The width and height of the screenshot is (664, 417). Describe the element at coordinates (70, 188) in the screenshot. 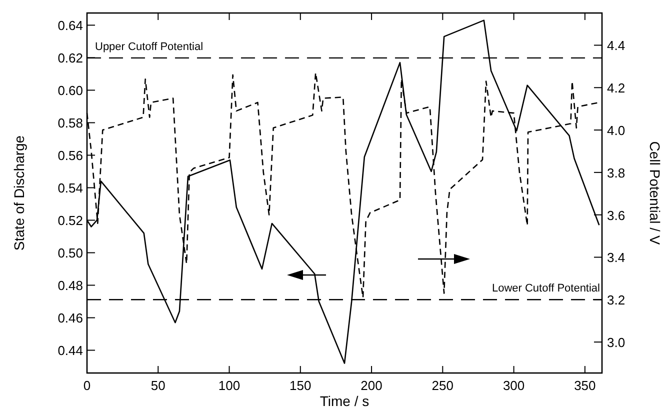

I see `y-tick-label: 0.54` at that location.